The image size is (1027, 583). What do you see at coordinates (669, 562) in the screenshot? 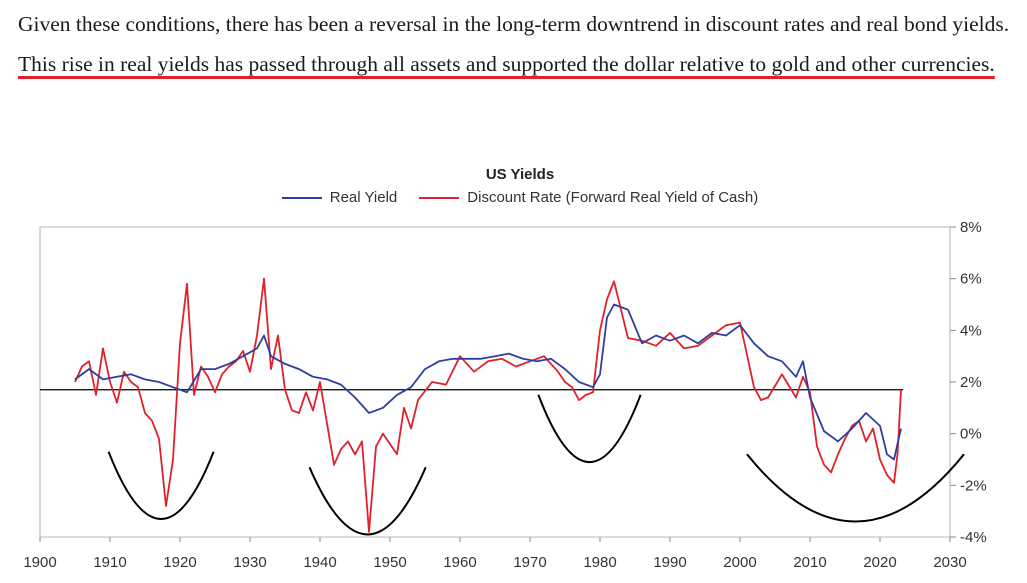
I see `x-tick-label: 1990` at bounding box center [669, 562].